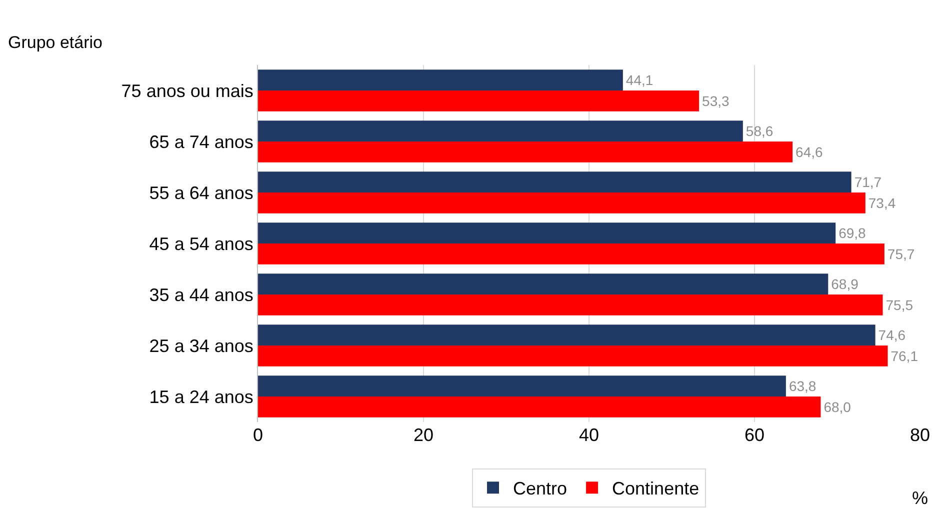 This screenshot has height=527, width=942. Describe the element at coordinates (656, 488) in the screenshot. I see `legend-label: Continente` at that location.